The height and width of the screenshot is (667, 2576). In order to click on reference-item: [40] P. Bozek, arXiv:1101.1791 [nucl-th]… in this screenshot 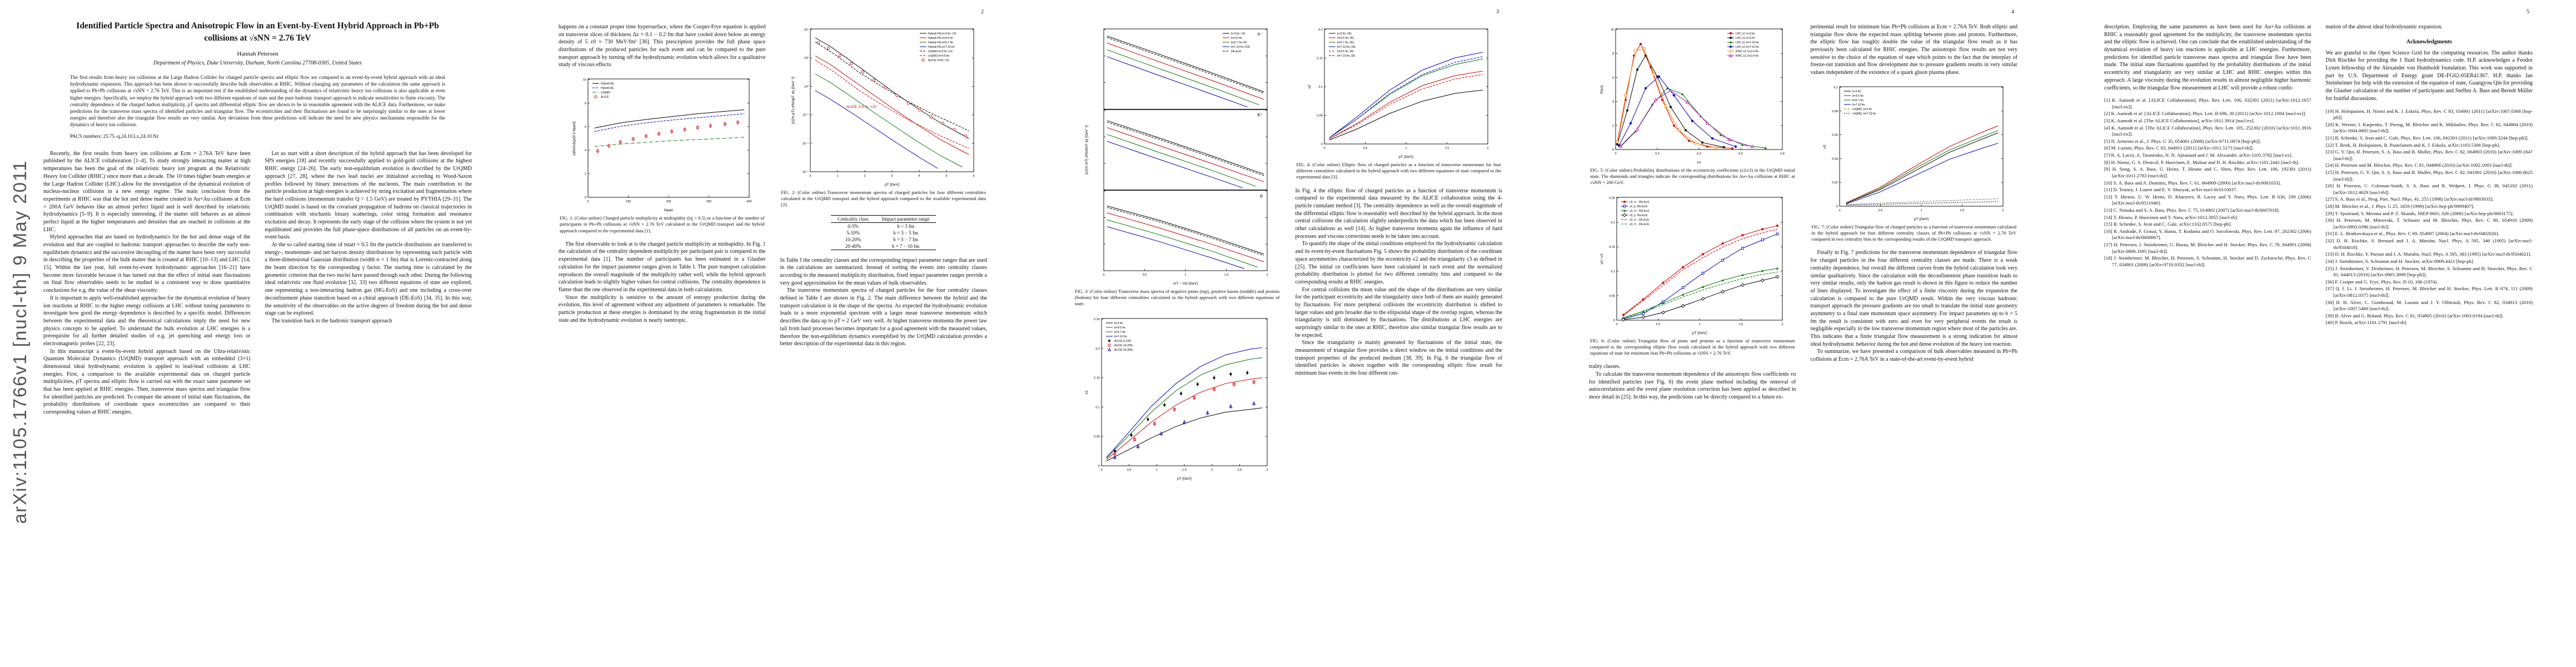, I will do `click(2366, 323)`.